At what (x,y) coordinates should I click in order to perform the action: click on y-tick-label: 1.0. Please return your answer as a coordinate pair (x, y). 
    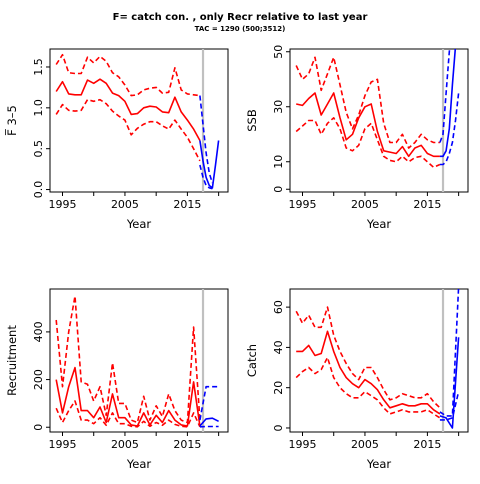
    Looking at the image, I should click on (38, 108).